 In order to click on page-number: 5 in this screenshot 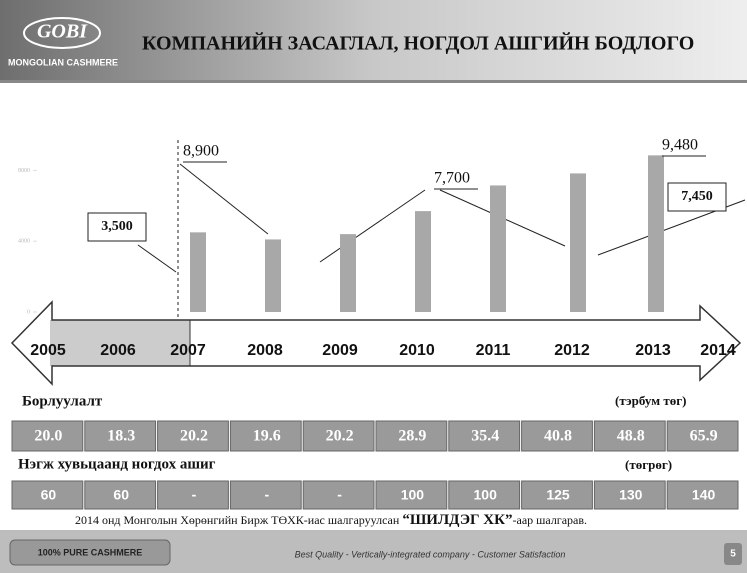, I will do `click(733, 554)`.